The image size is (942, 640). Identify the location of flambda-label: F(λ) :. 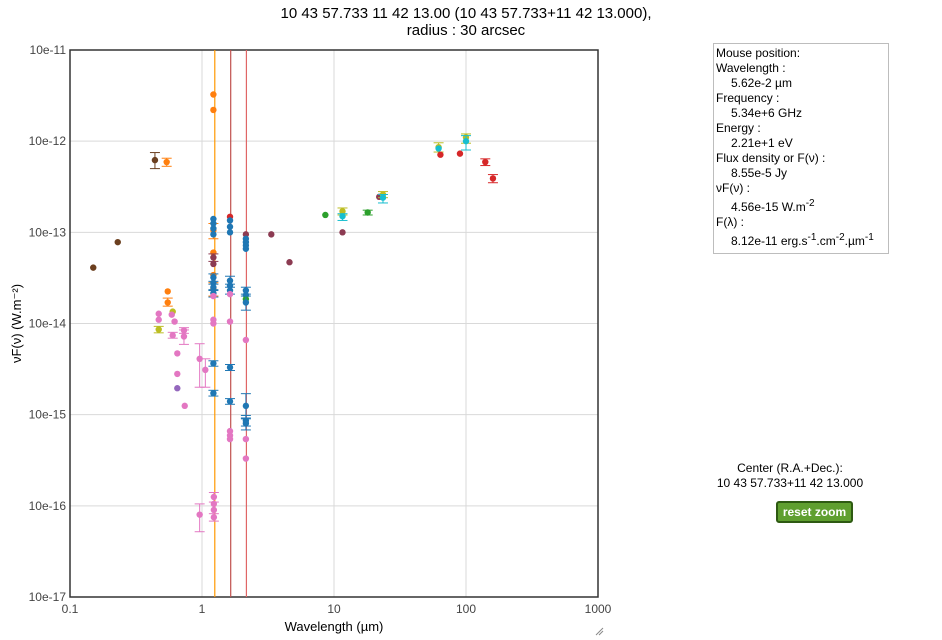
(730, 222).